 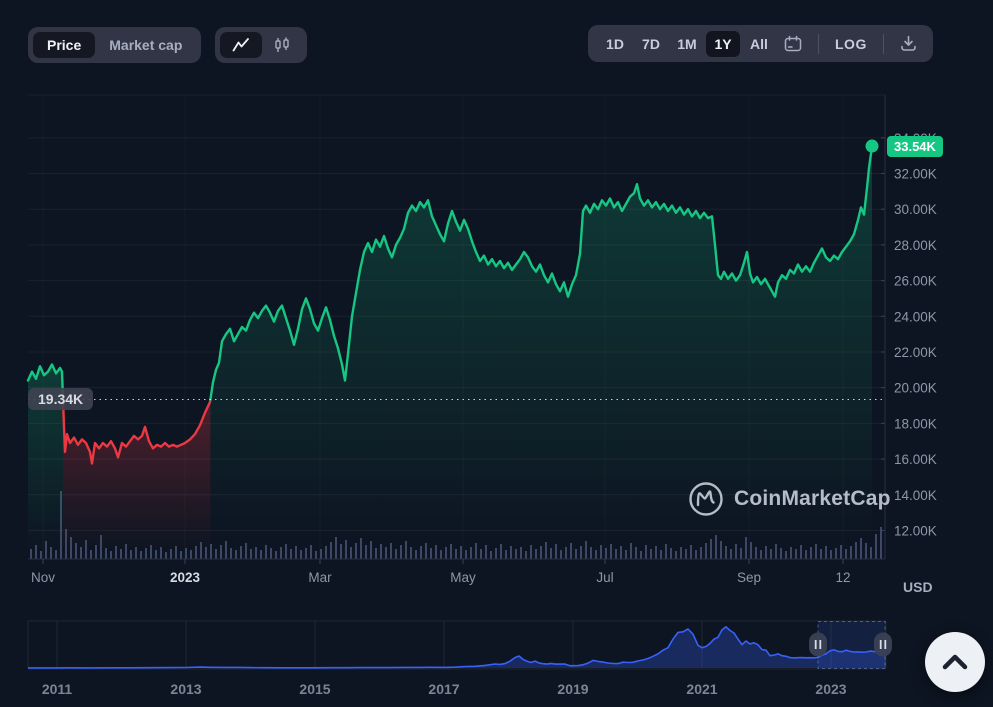 What do you see at coordinates (185, 577) in the screenshot?
I see `x-axis-tick-label: 2023` at bounding box center [185, 577].